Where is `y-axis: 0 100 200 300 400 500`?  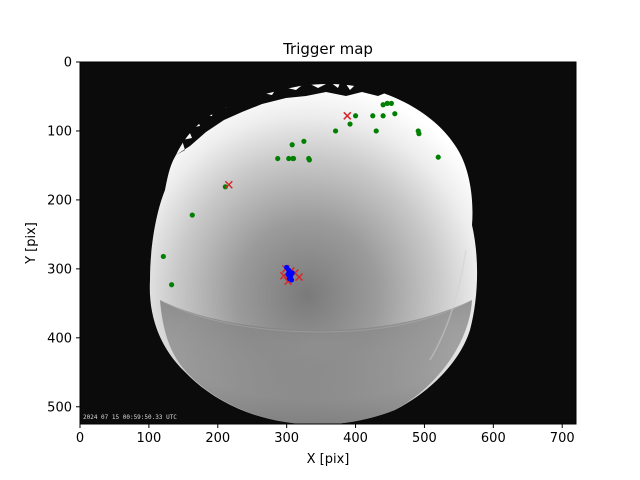
y-axis: 0 100 200 300 400 500 is located at coordinates (63, 235).